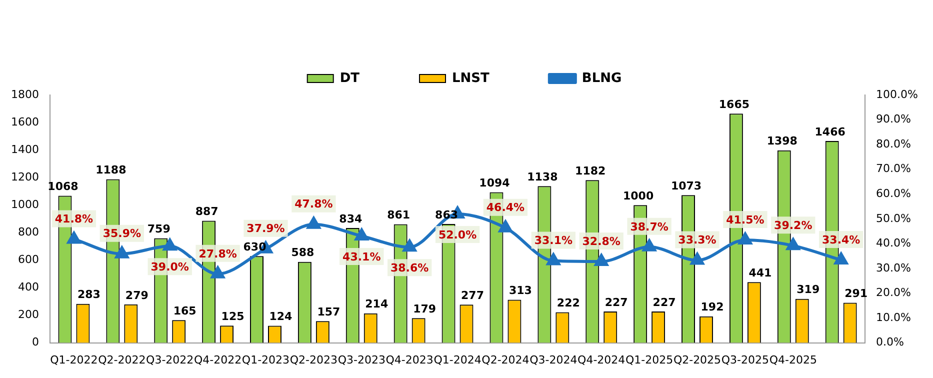 The height and width of the screenshot is (378, 933). What do you see at coordinates (302, 253) in the screenshot?
I see `data-label: 588` at bounding box center [302, 253].